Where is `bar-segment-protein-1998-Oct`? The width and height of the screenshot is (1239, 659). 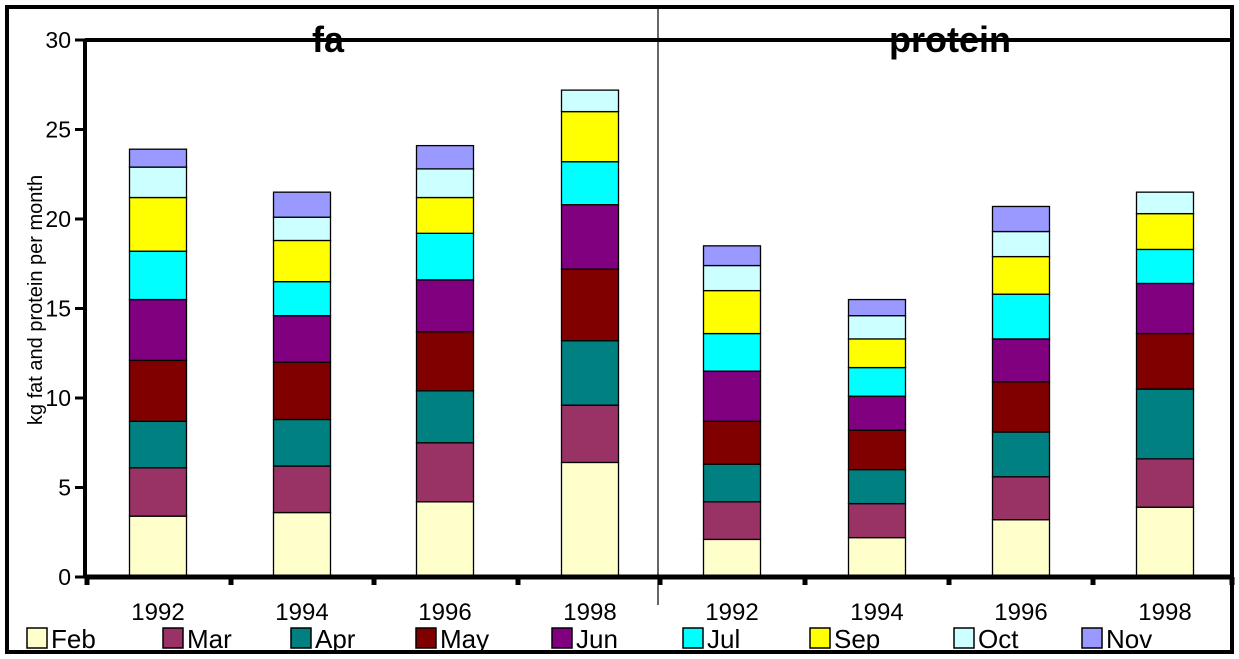 bar-segment-protein-1998-Oct is located at coordinates (1165, 203).